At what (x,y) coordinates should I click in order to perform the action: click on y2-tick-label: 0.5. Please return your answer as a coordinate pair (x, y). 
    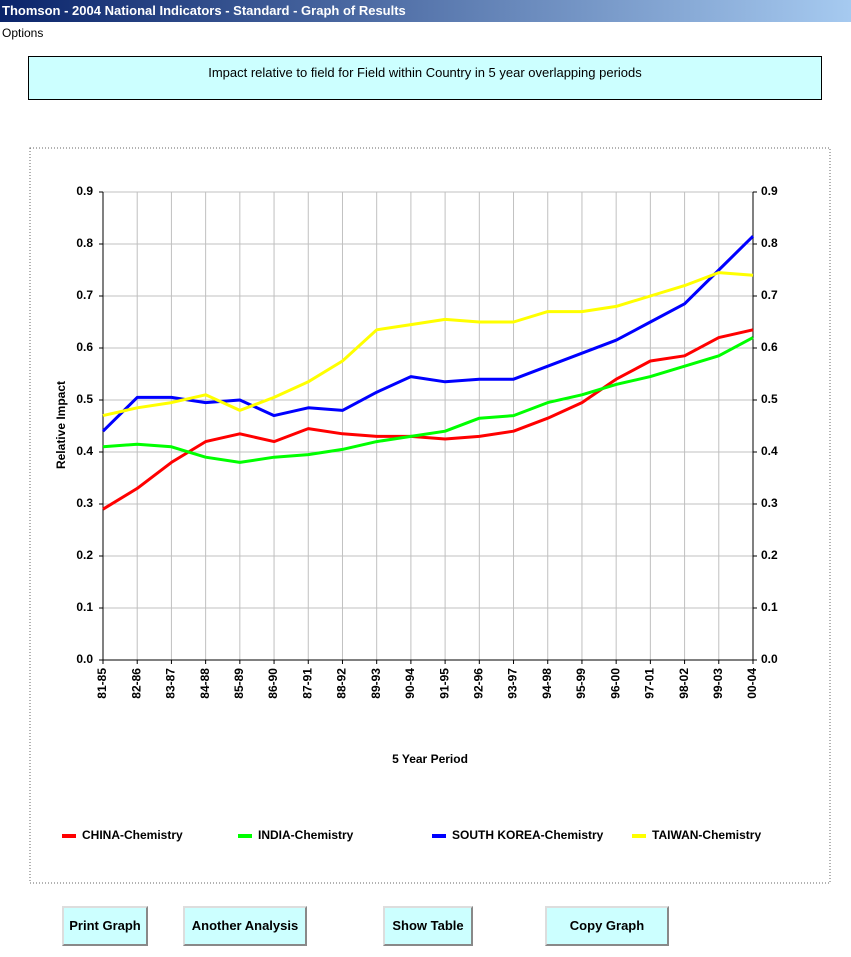
    Looking at the image, I should click on (769, 399).